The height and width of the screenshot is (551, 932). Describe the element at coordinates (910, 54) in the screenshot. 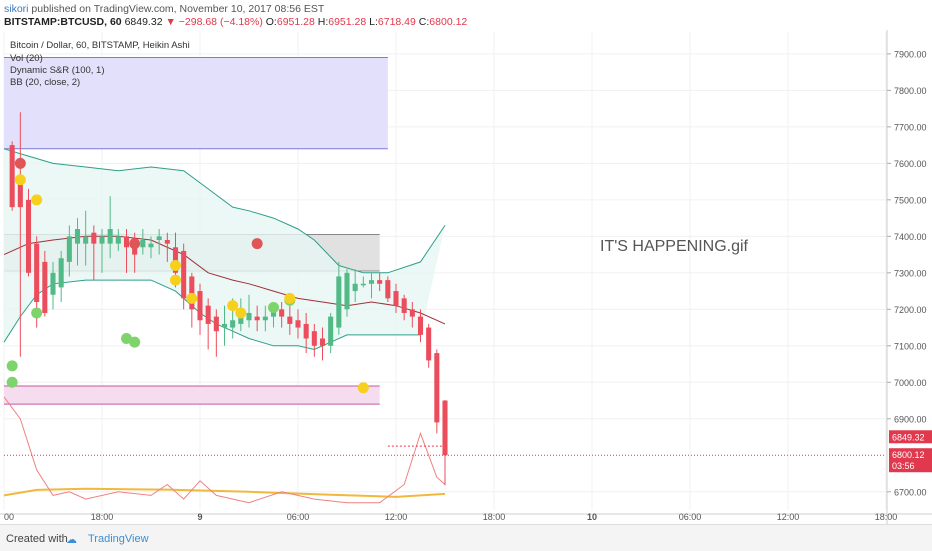

I see `price-tick-label: 7900.00` at that location.